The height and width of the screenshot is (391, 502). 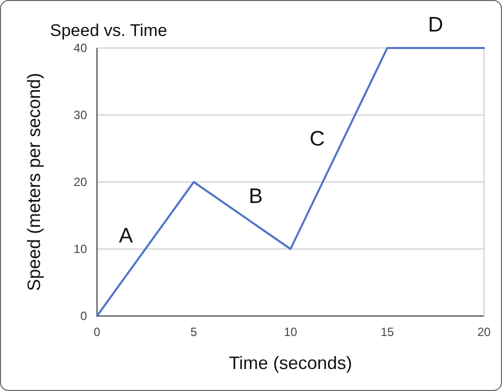 What do you see at coordinates (194, 332) in the screenshot?
I see `x-tick-label: 5` at bounding box center [194, 332].